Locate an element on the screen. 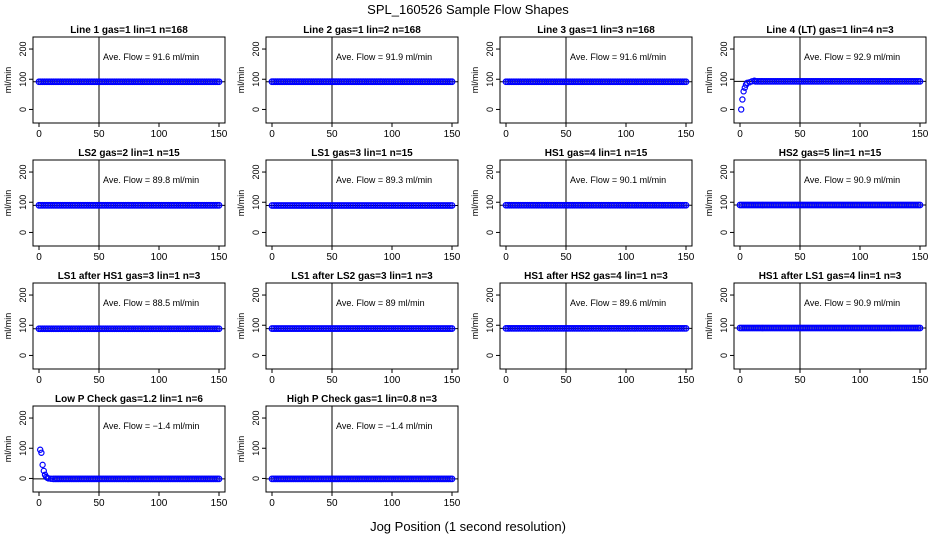 The image size is (936, 540). panel-annotation: Ave. Flow = 89 ml/min is located at coordinates (380, 303).